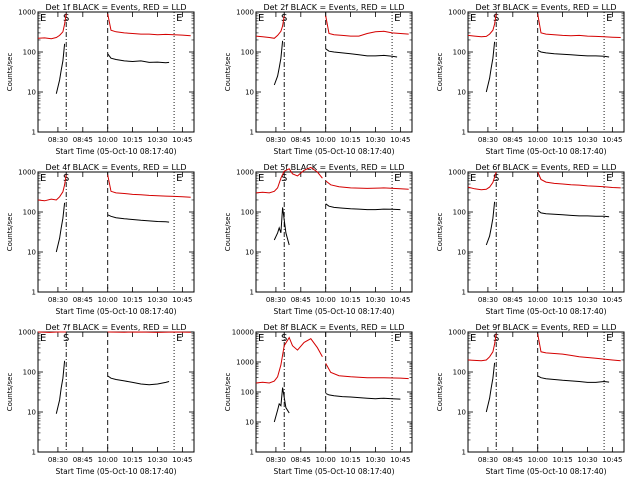  I want to click on panel-title: Det 5f BLACK = Events, RED = LLD, so click(333, 167).